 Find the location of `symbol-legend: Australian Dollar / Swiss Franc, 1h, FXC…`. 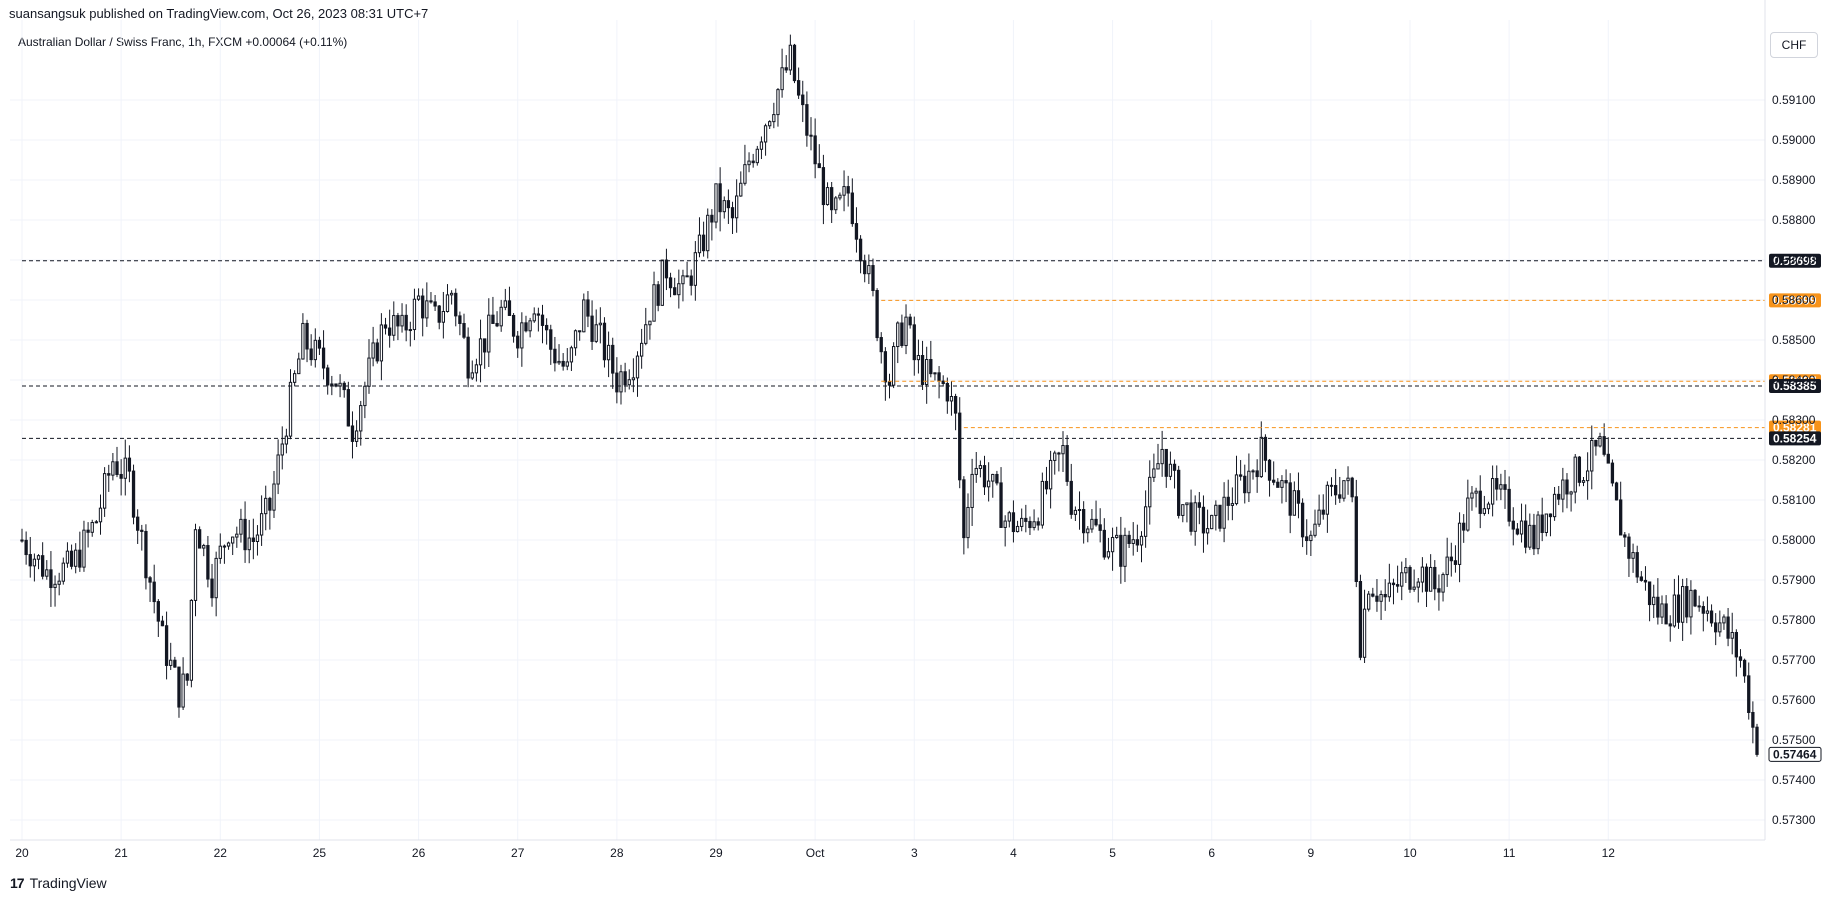

symbol-legend: Australian Dollar / Swiss Franc, 1h, FXC… is located at coordinates (182, 42).